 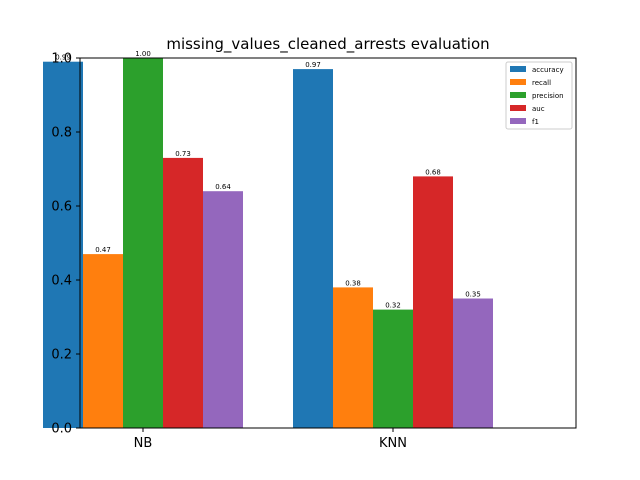 I want to click on y-tick-label: 0.6, so click(x=61, y=207).